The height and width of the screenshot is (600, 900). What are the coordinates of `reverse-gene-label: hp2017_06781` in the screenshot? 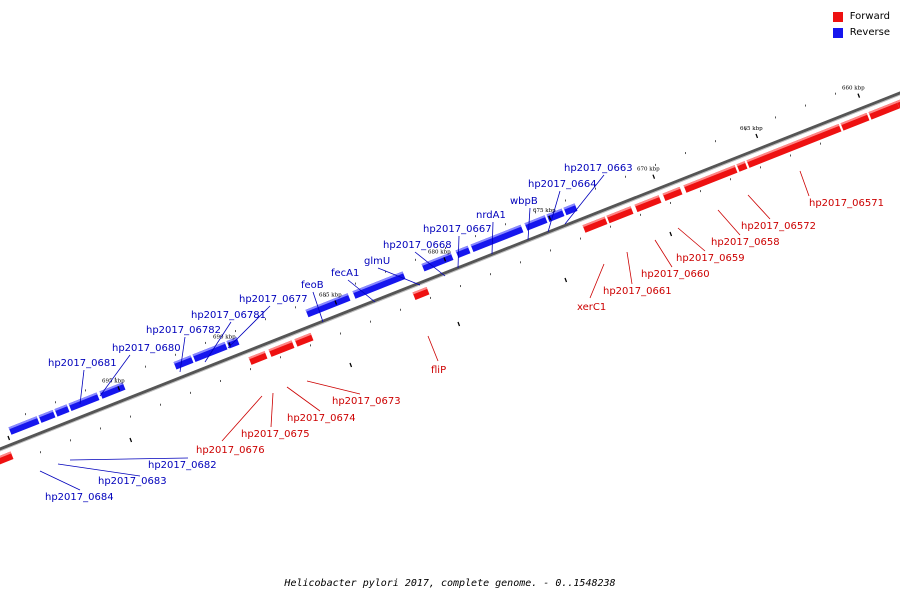 It's located at (228, 315).